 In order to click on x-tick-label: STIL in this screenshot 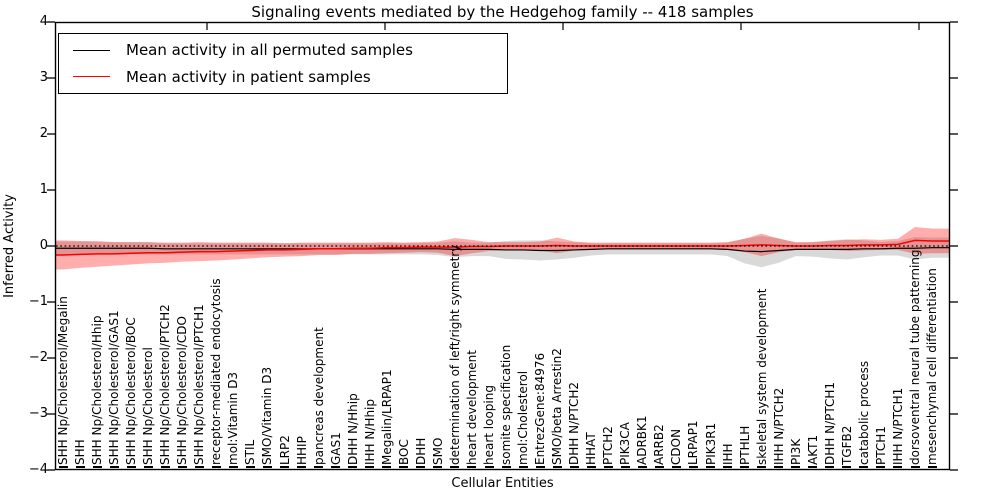, I will do `click(250, 452)`.